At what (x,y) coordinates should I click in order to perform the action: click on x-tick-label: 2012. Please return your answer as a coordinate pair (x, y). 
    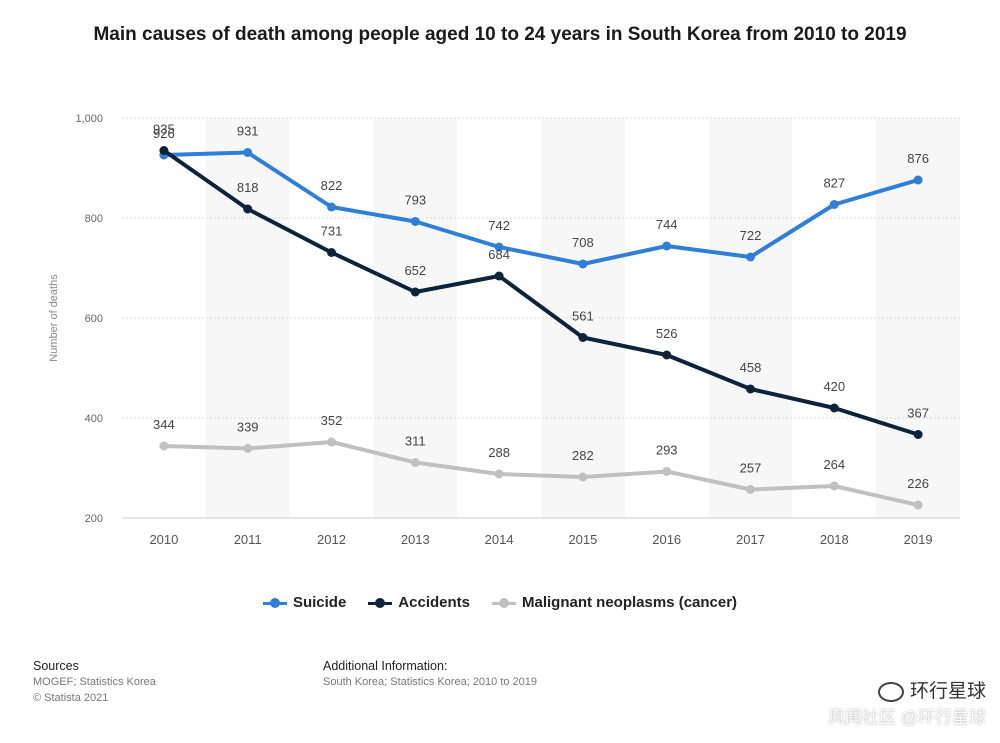
    Looking at the image, I should click on (331, 539).